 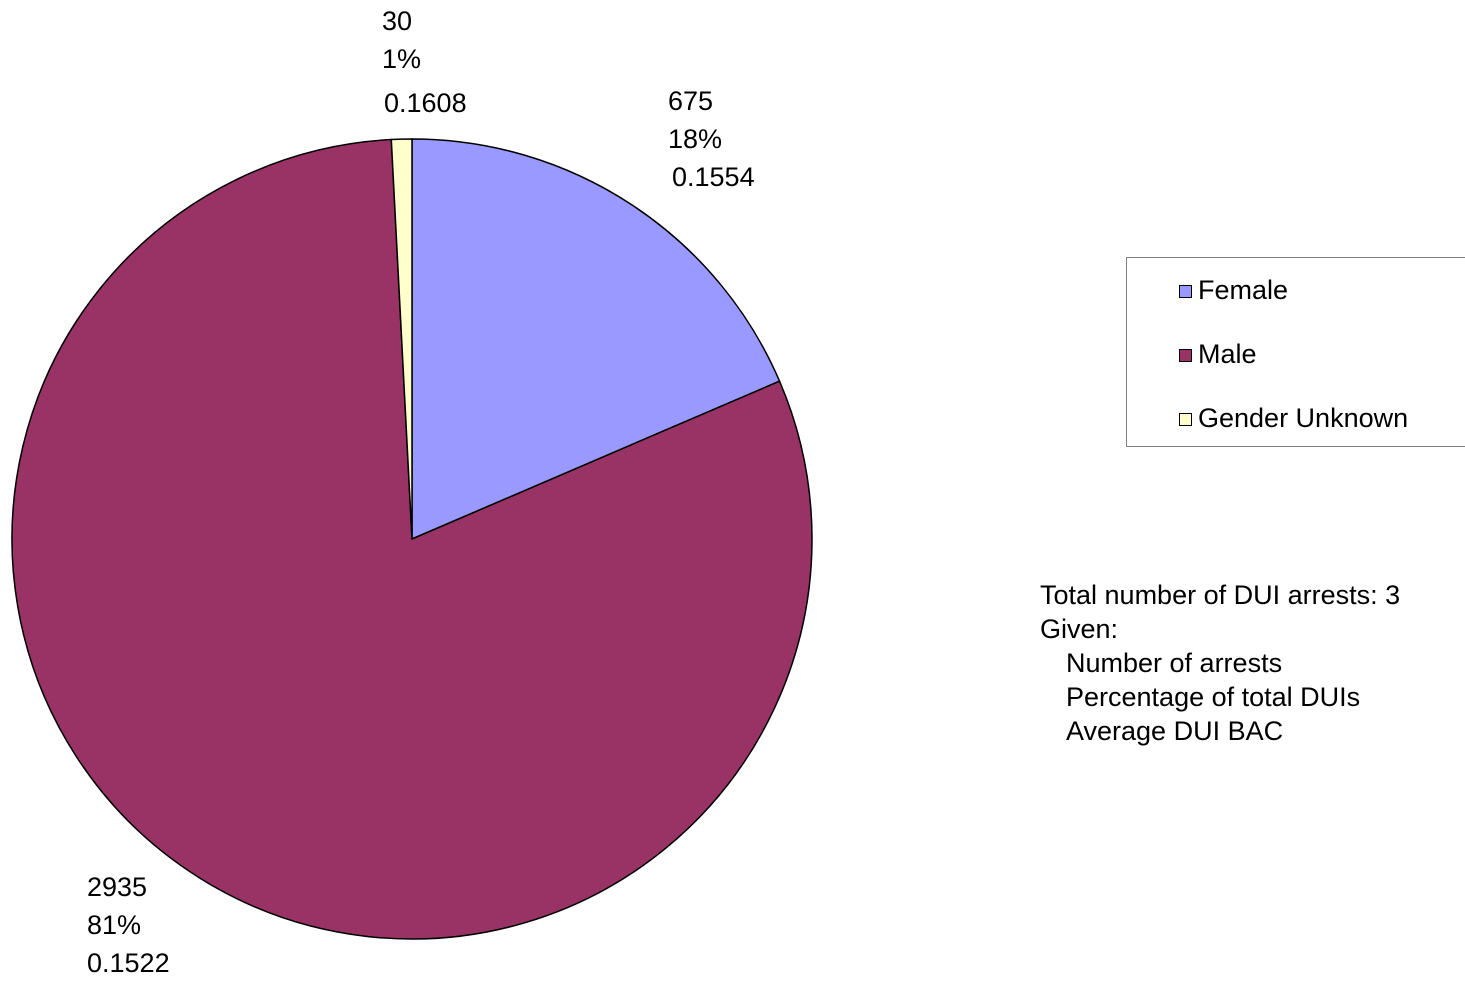 I want to click on legend-item-female: Female, so click(x=1233, y=290).